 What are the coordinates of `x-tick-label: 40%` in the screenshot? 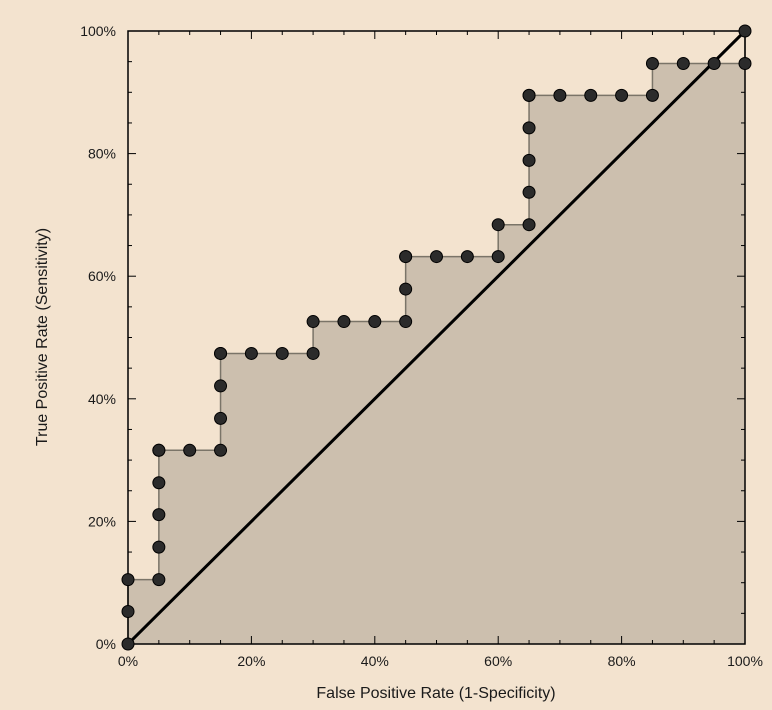 It's located at (375, 661).